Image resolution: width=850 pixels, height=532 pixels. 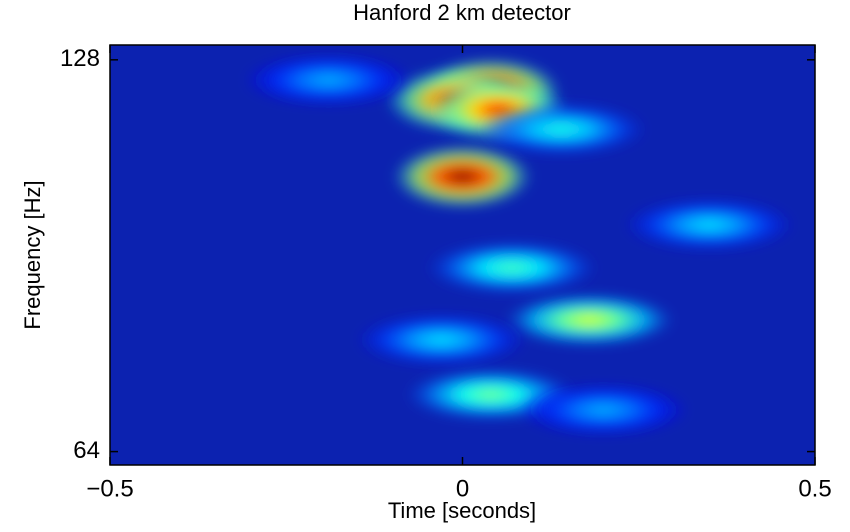 I want to click on x-tick-label: 0, so click(x=462, y=488).